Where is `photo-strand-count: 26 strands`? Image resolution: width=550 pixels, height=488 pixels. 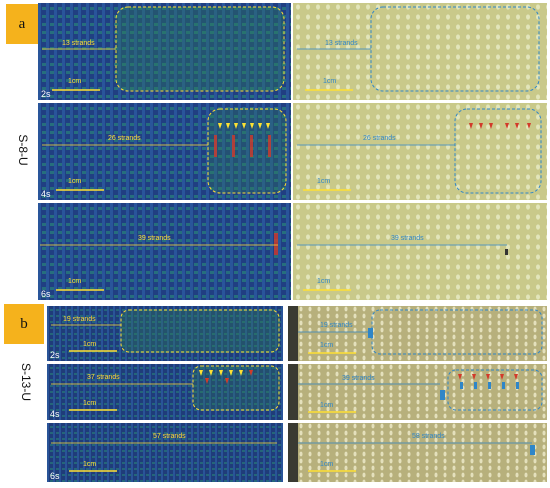
photo-strand-count: 26 strands is located at coordinates (379, 138).